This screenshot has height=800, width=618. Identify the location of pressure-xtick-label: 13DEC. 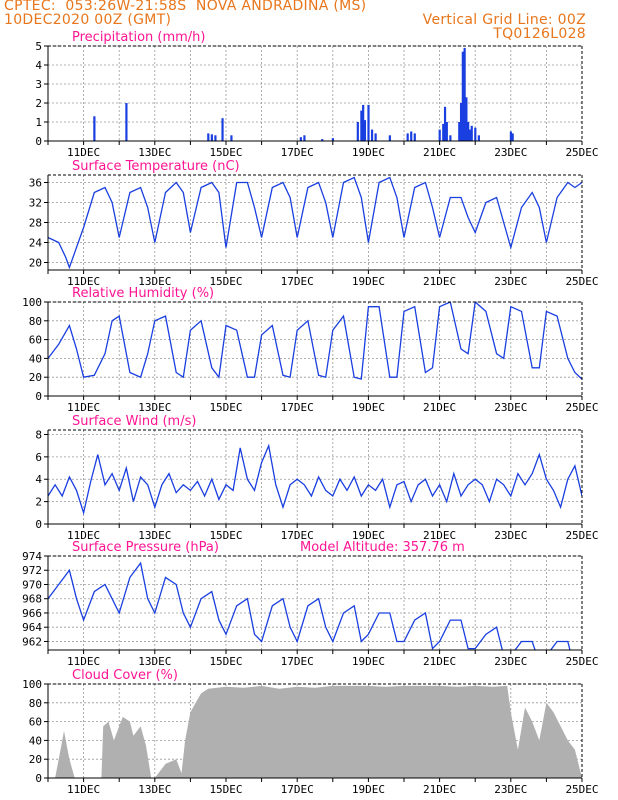
(154, 661).